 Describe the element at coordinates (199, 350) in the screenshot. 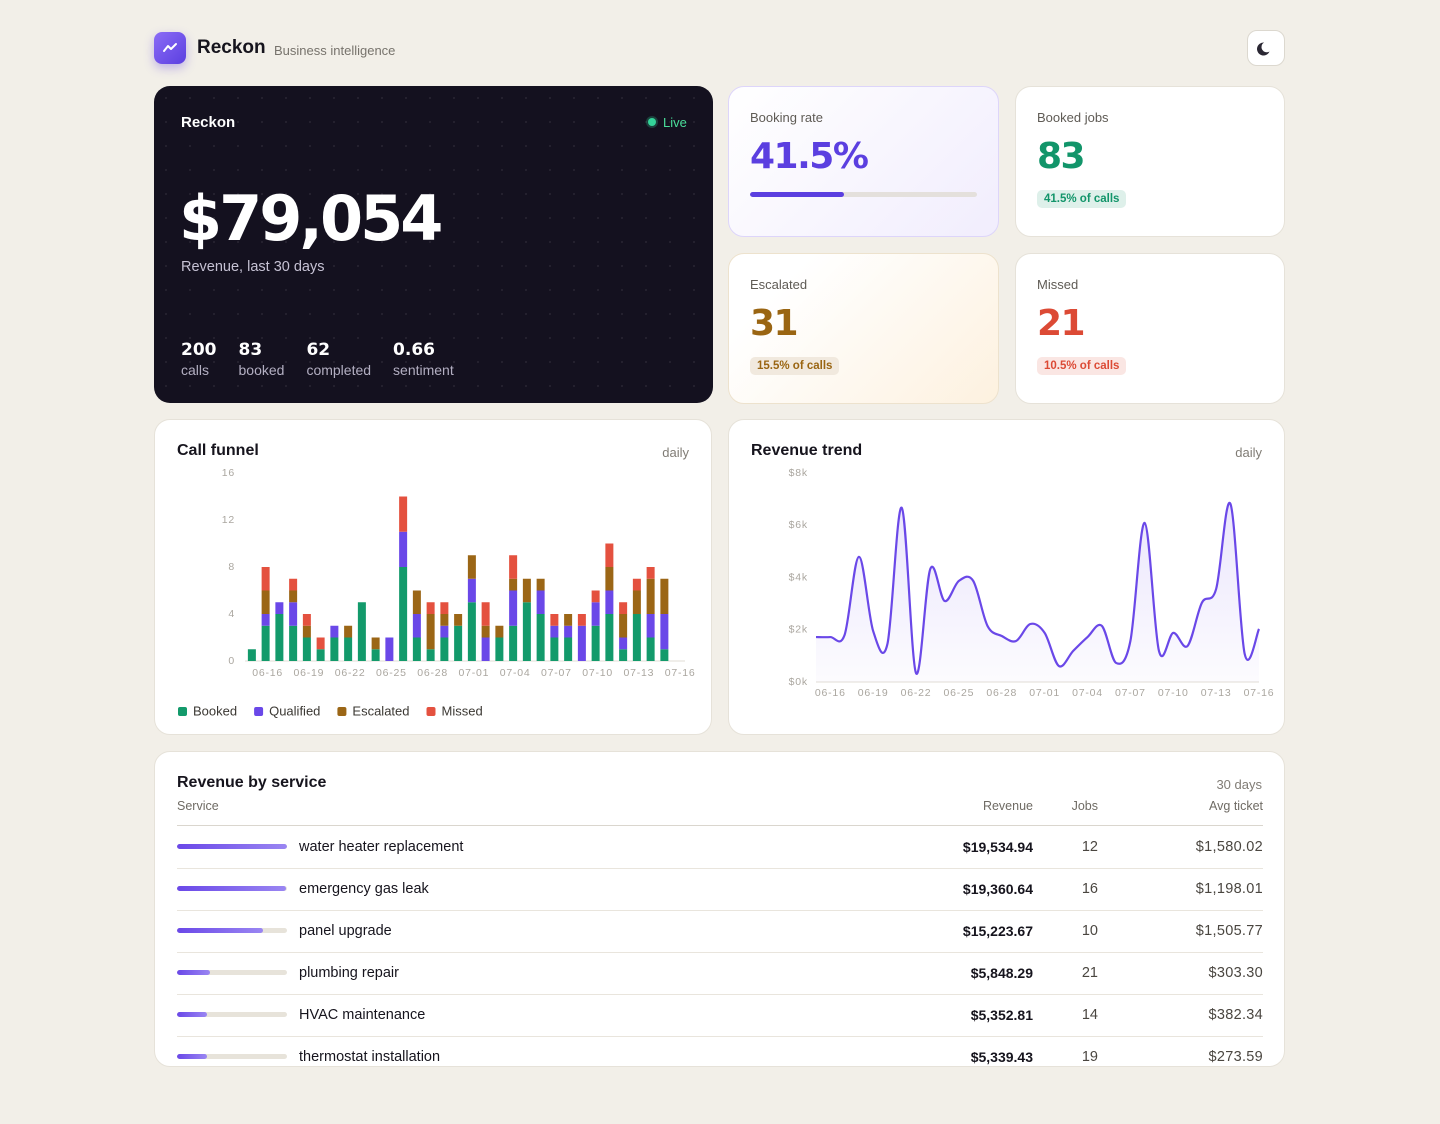

I see `stat-value: 200` at that location.